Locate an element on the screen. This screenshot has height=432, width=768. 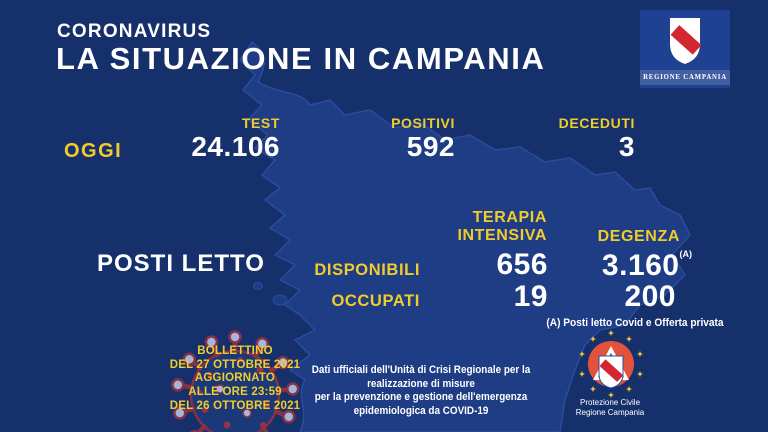
stat-test: TEST 24.106 is located at coordinates (235, 138).